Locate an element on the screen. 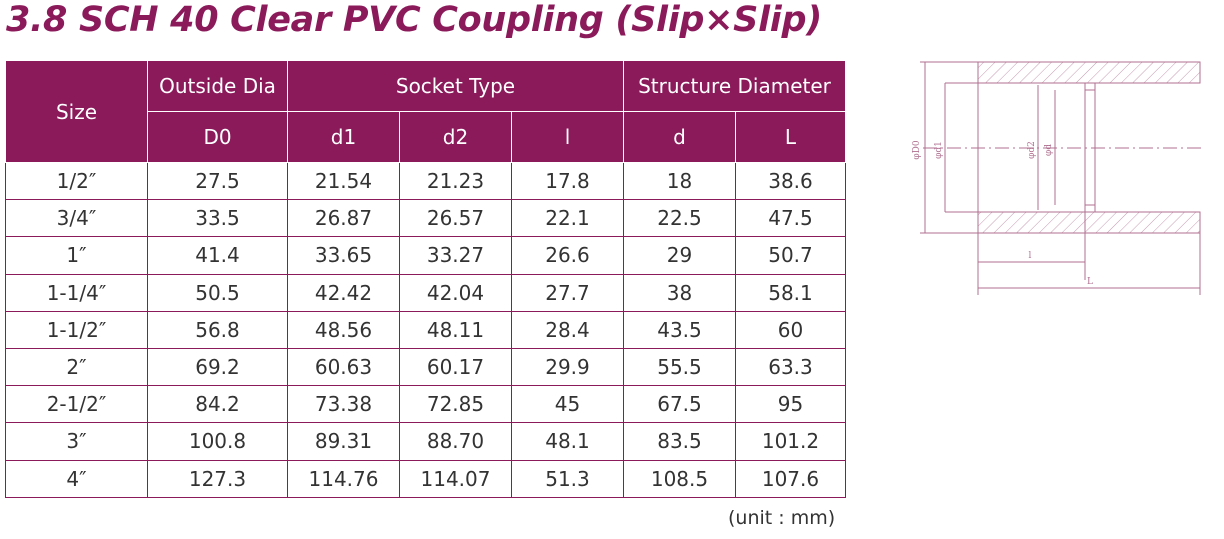 The image size is (1224, 539). table-cell: 28.4 is located at coordinates (567, 329).